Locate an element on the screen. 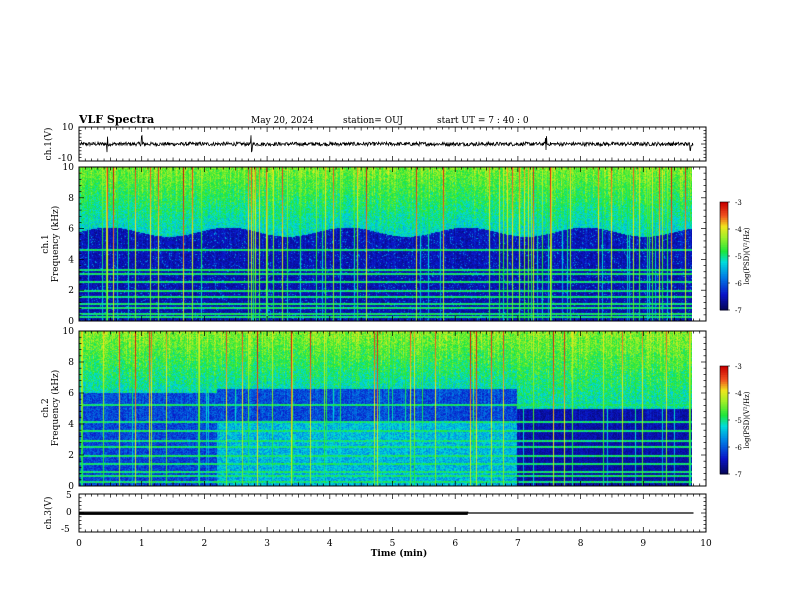 The image size is (792, 612). figure-title: VLF Spectra is located at coordinates (116, 119).